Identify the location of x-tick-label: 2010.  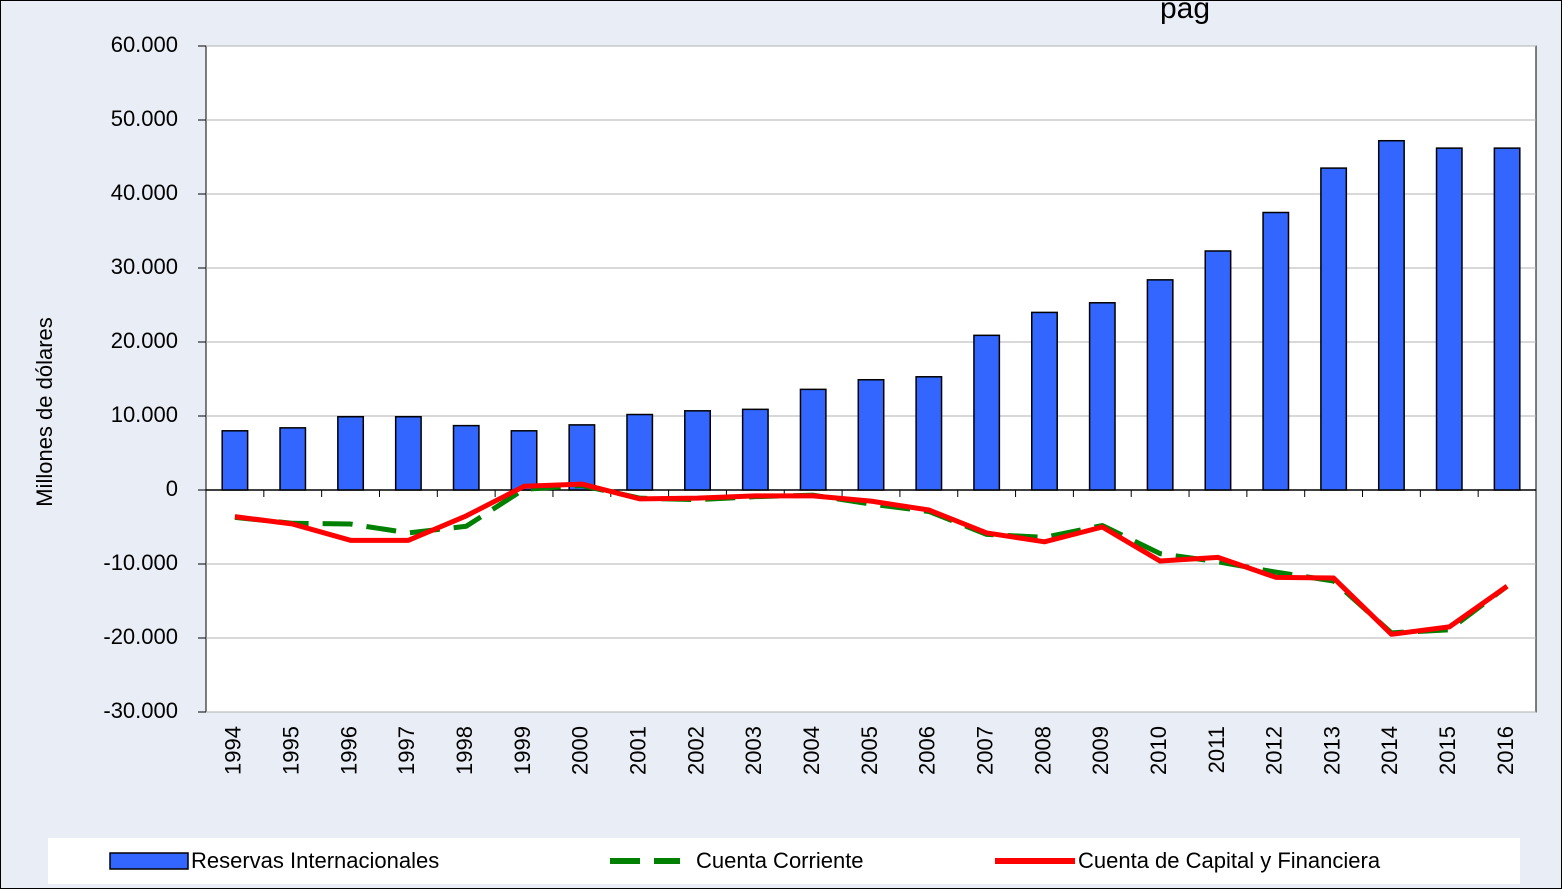
(1158, 750).